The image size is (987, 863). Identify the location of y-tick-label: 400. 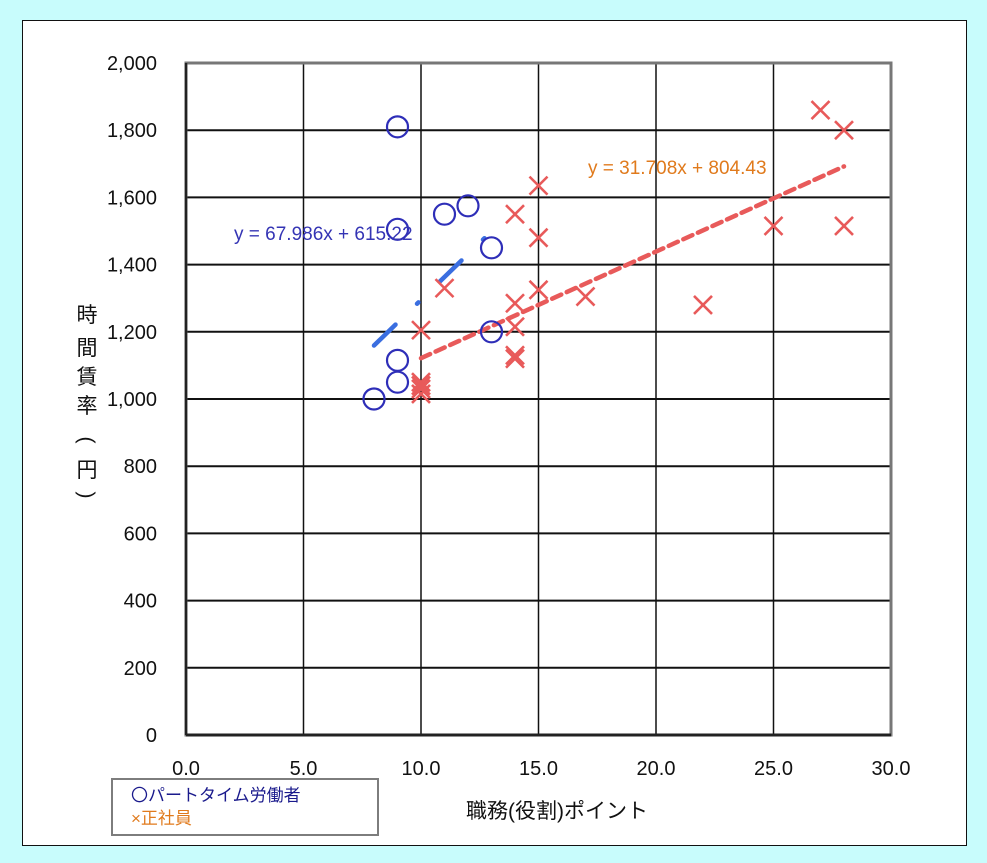
(140, 602).